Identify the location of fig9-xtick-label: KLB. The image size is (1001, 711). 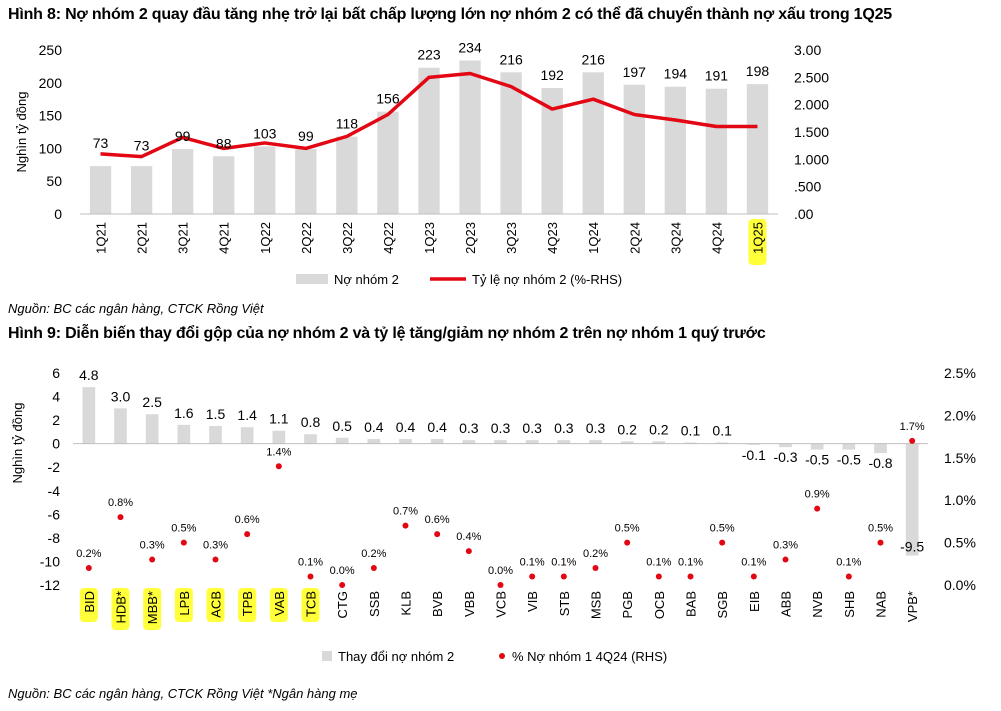
(406, 603).